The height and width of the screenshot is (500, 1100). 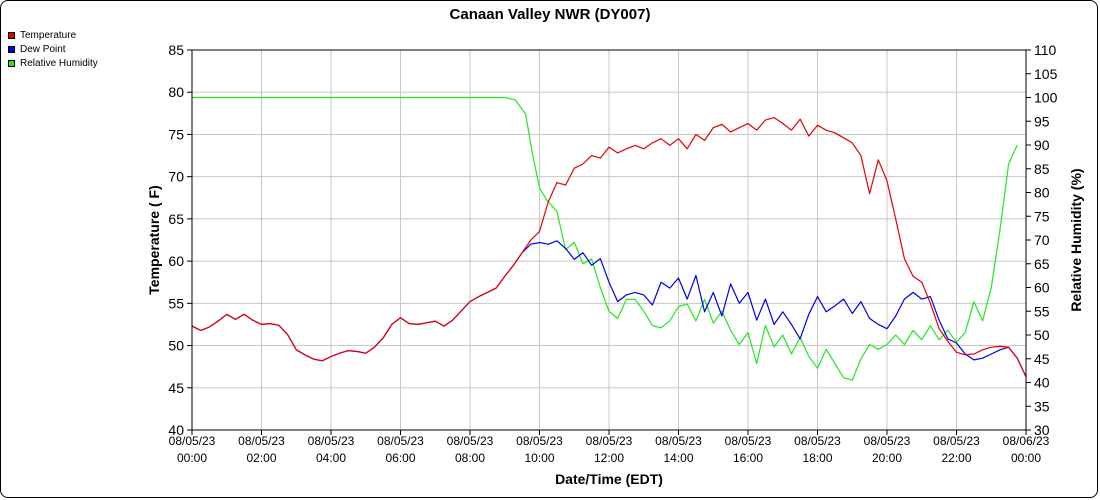 What do you see at coordinates (1042, 145) in the screenshot?
I see `right-tick-label: 90` at bounding box center [1042, 145].